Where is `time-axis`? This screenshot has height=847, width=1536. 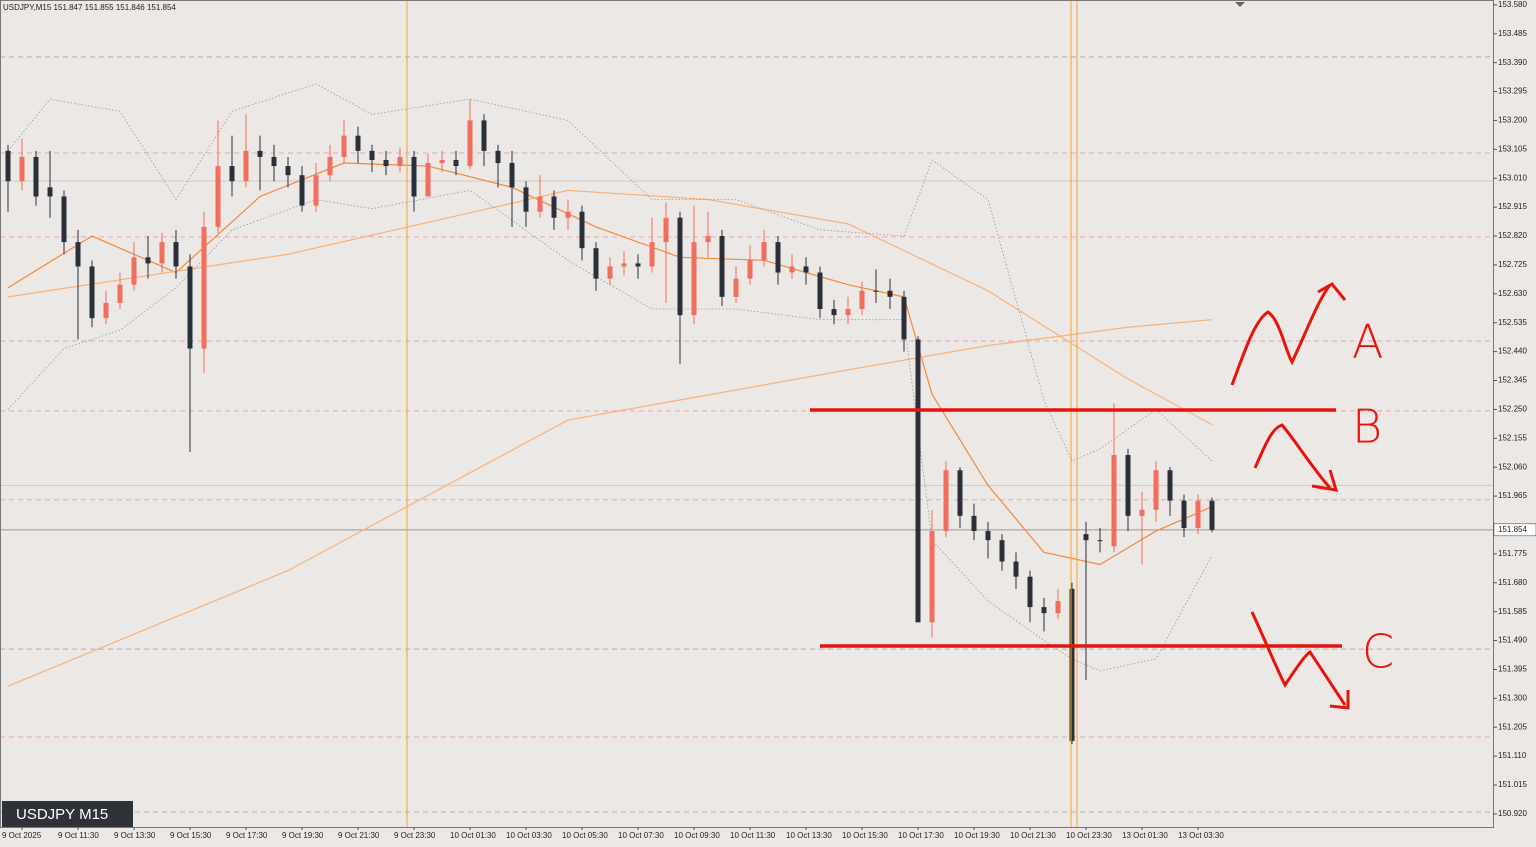
time-axis is located at coordinates (746, 837).